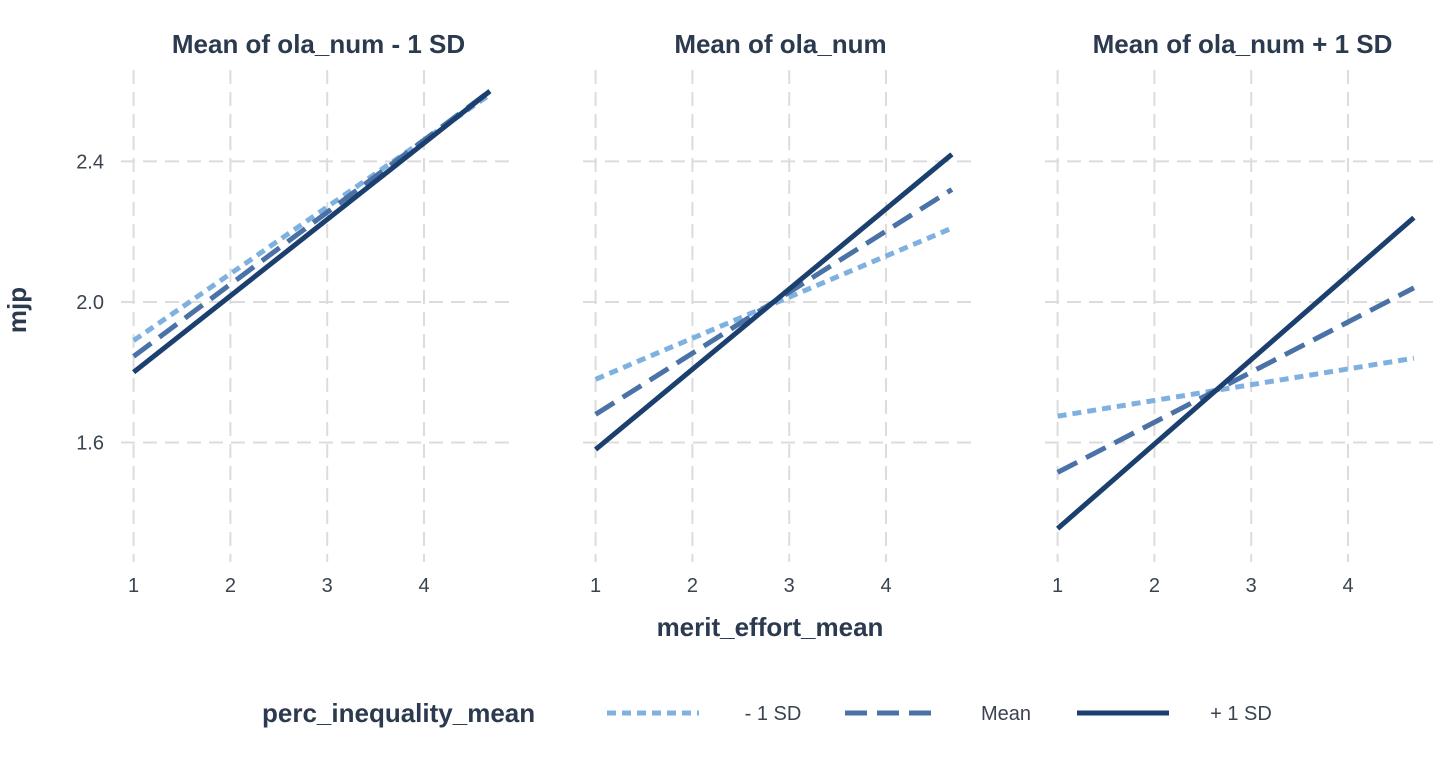 This screenshot has width=1440, height=768. I want to click on legend-items: - 1 SD Mean + 1 SD, so click(939, 714).